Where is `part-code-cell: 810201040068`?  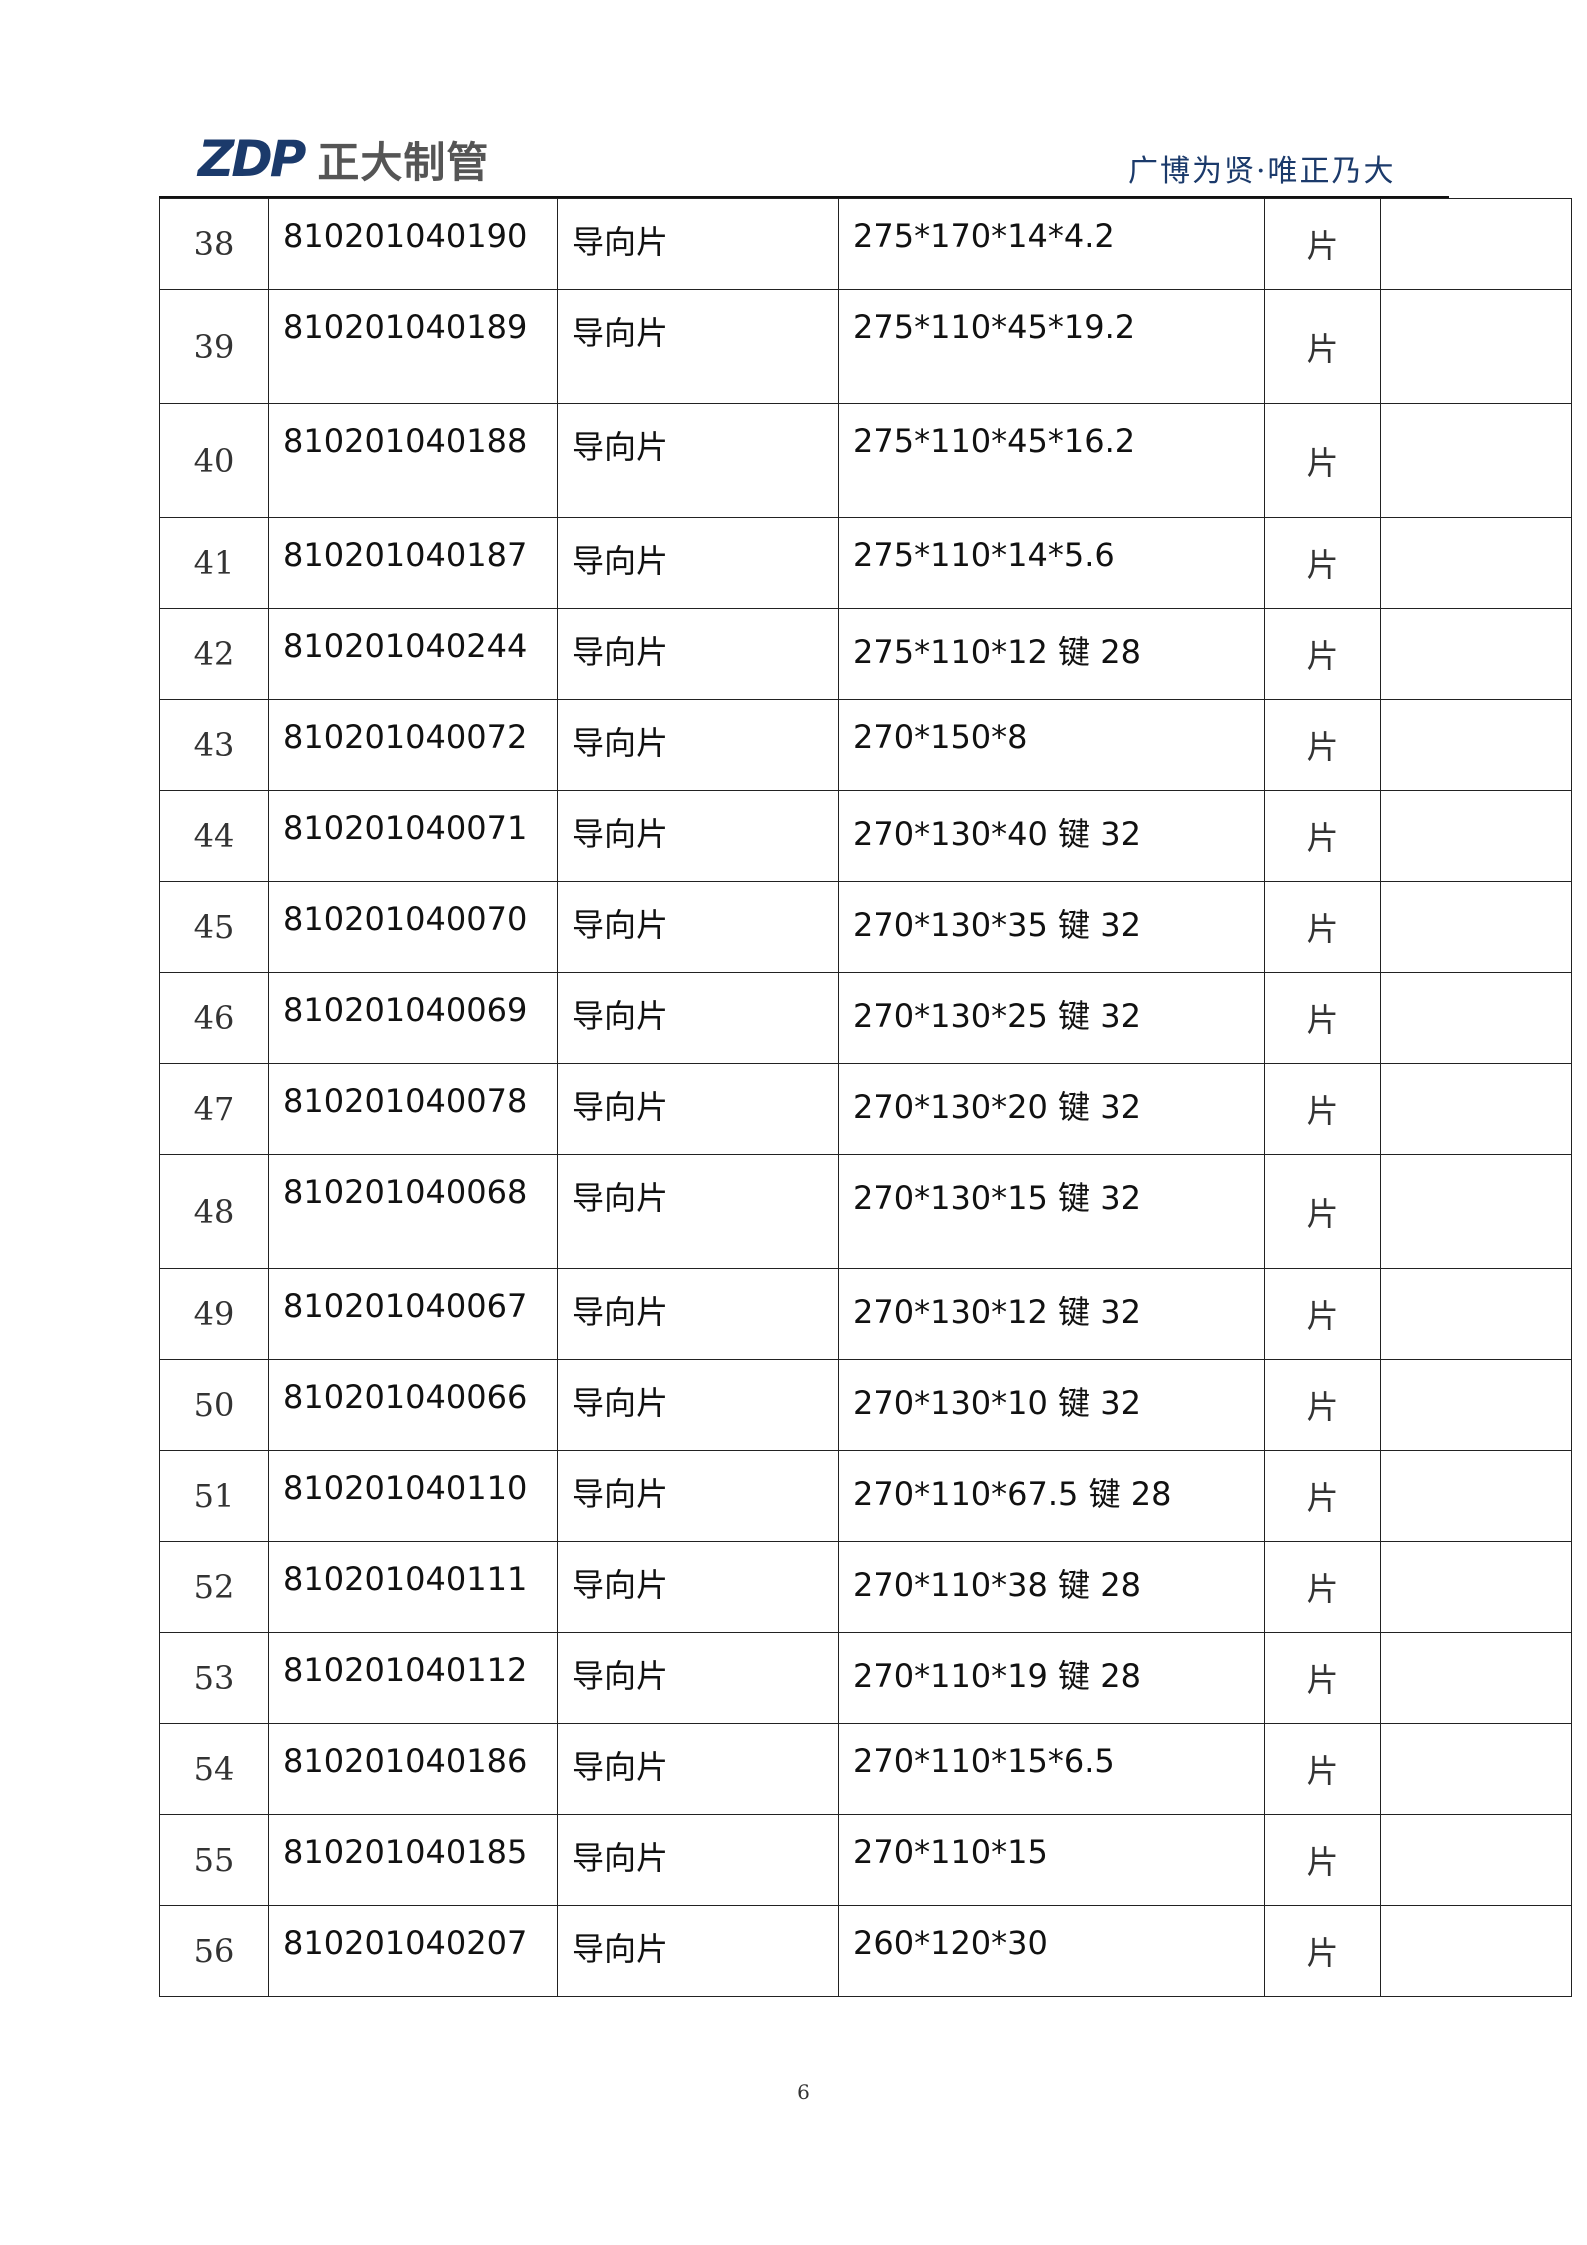
part-code-cell: 810201040068 is located at coordinates (413, 1211).